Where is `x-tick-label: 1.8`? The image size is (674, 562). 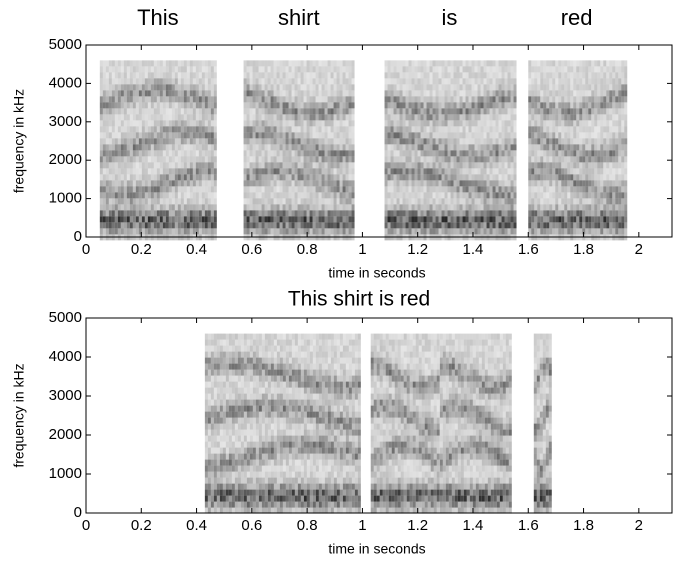
x-tick-label: 1.8 is located at coordinates (583, 249).